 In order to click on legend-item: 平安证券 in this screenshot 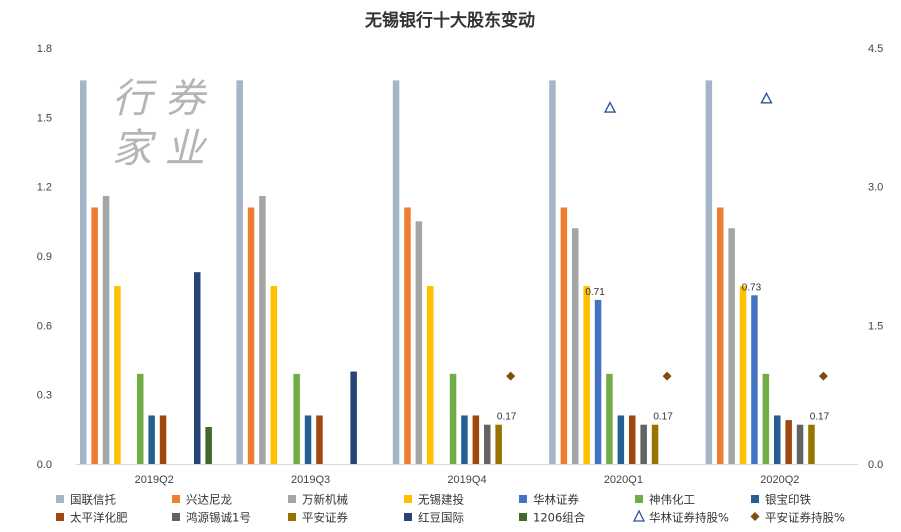, I will do `click(318, 518)`.